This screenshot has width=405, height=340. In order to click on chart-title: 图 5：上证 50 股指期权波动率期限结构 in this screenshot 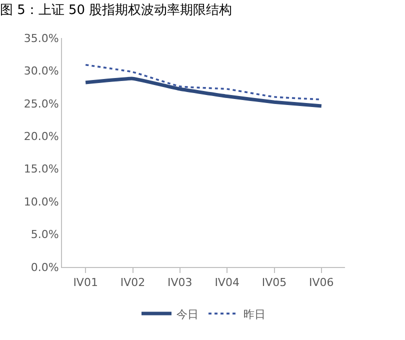, I will do `click(116, 10)`.